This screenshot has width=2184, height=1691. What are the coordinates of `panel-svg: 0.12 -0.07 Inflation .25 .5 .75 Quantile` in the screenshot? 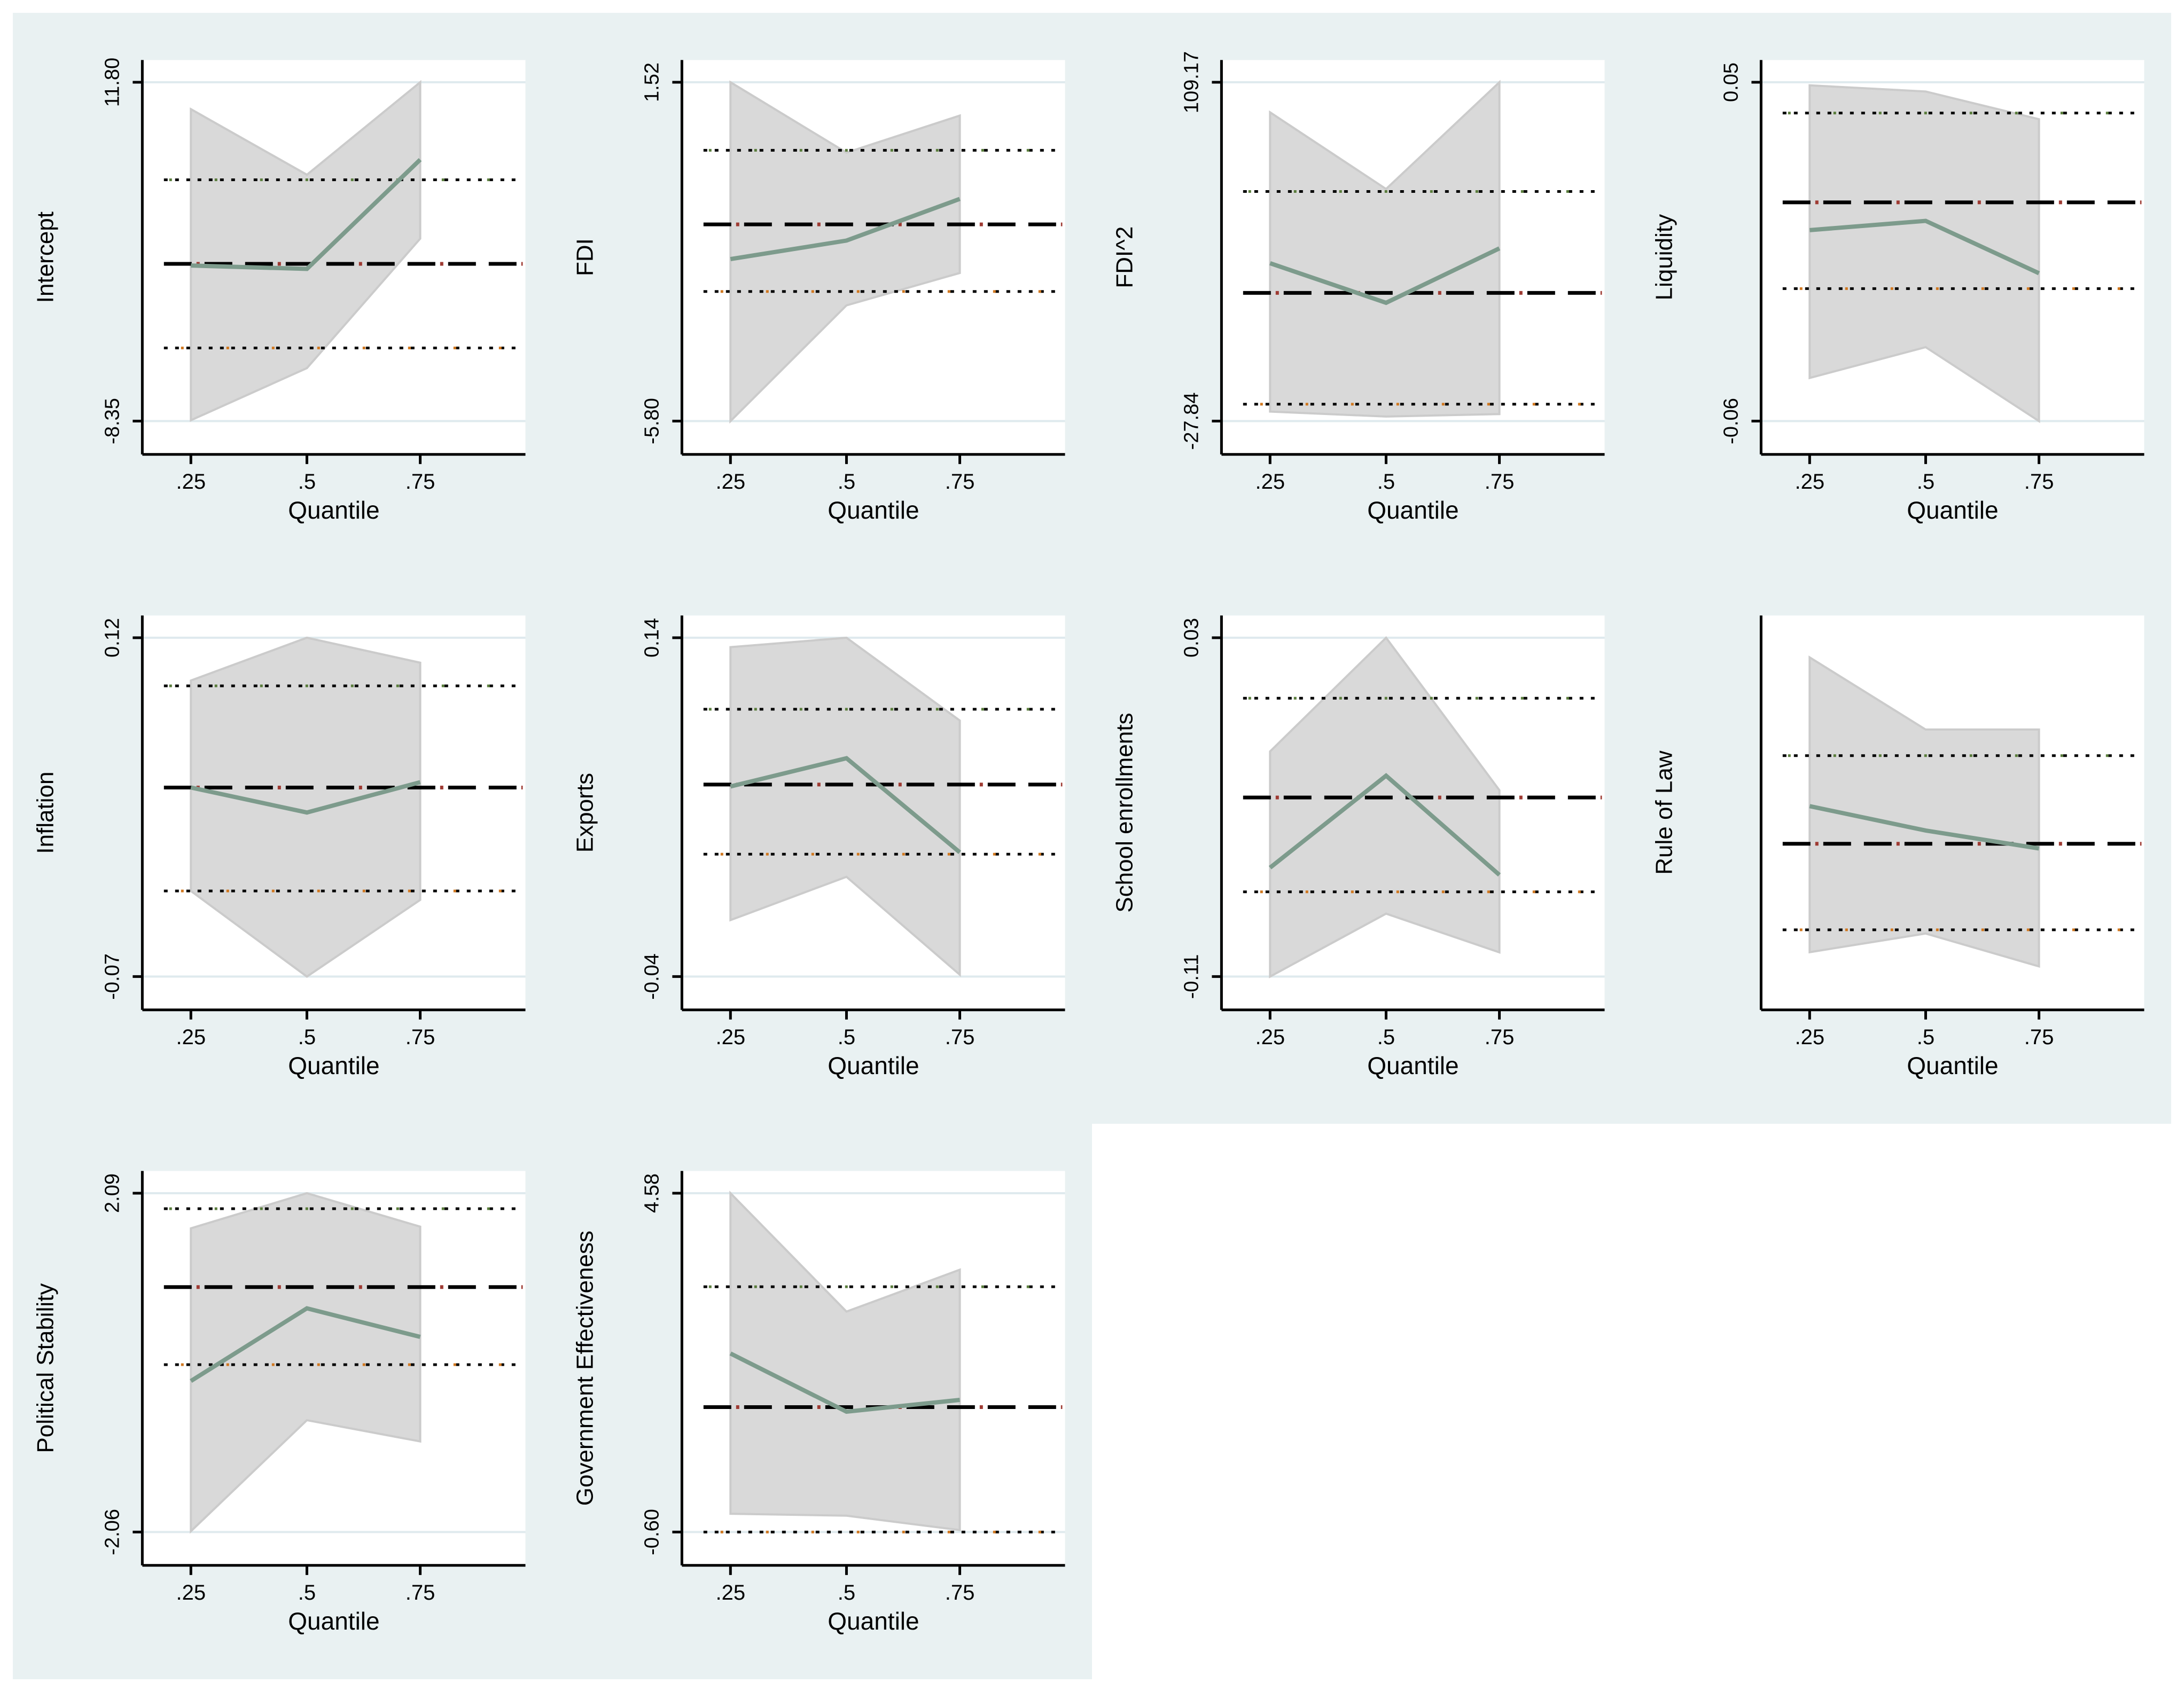 It's located at (279, 847).